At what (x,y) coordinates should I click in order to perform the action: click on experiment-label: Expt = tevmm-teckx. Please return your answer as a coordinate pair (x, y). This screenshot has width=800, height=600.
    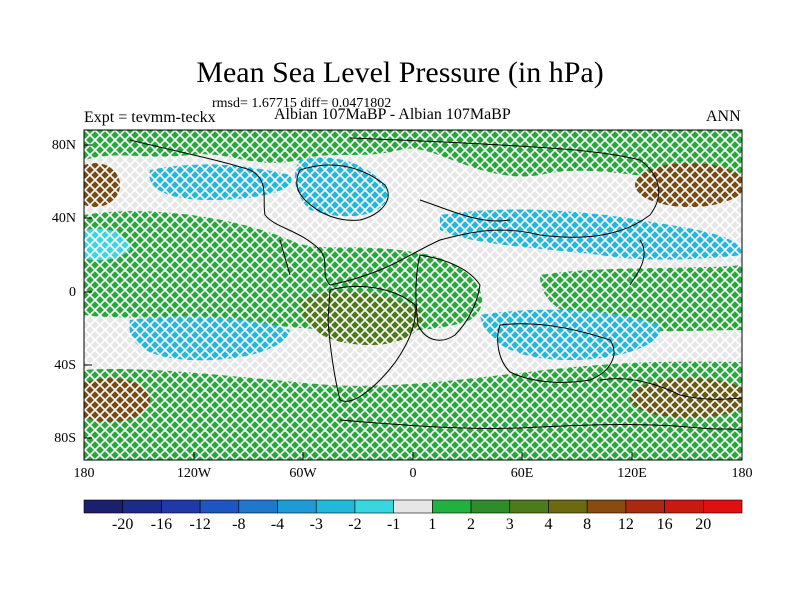
    Looking at the image, I should click on (150, 117).